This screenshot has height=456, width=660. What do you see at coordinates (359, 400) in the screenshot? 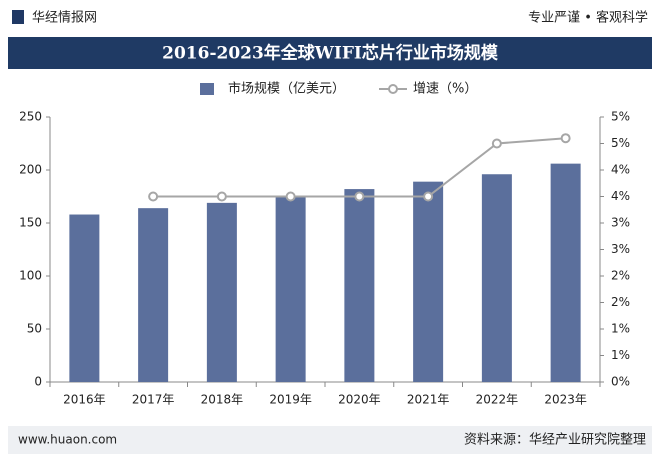
I see `x-tick-label: 2020年` at bounding box center [359, 400].